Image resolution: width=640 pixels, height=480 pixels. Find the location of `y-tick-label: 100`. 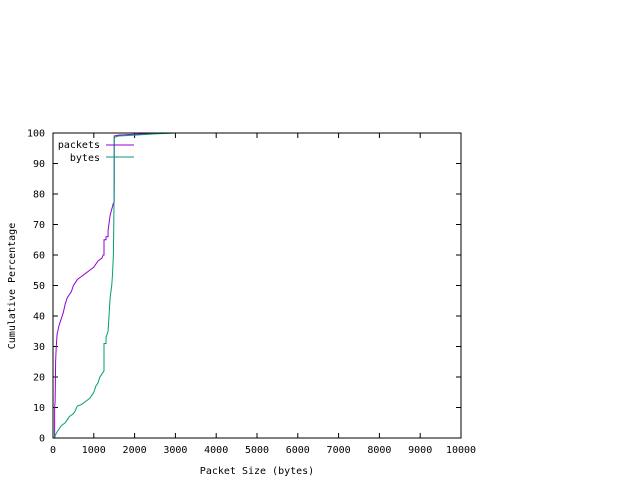

y-tick-label: 100 is located at coordinates (36, 134).